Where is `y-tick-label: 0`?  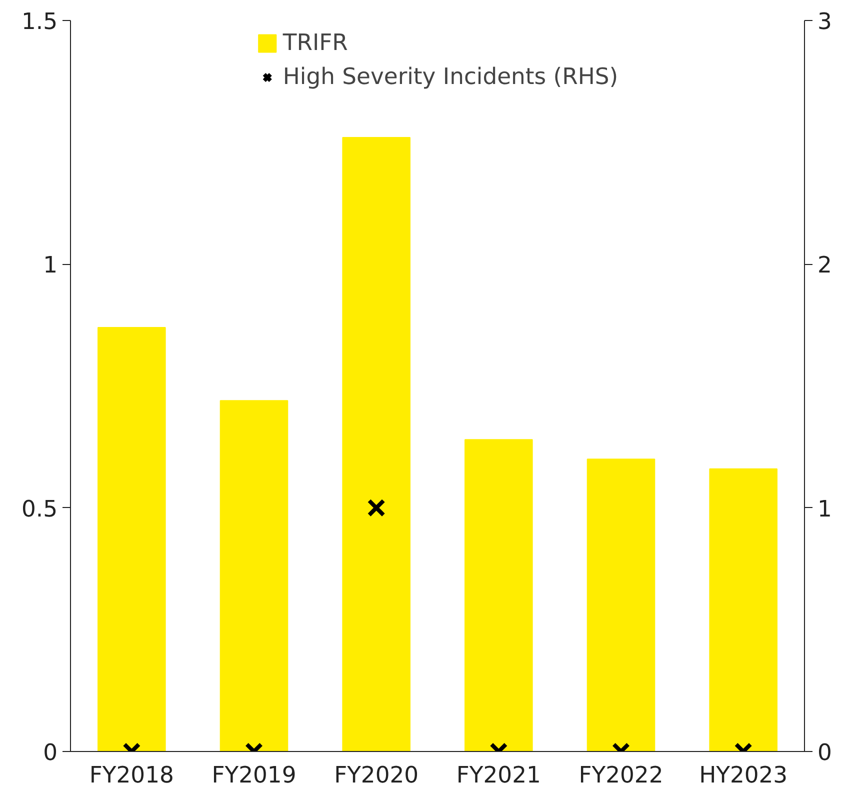 y-tick-label: 0 is located at coordinates (50, 753).